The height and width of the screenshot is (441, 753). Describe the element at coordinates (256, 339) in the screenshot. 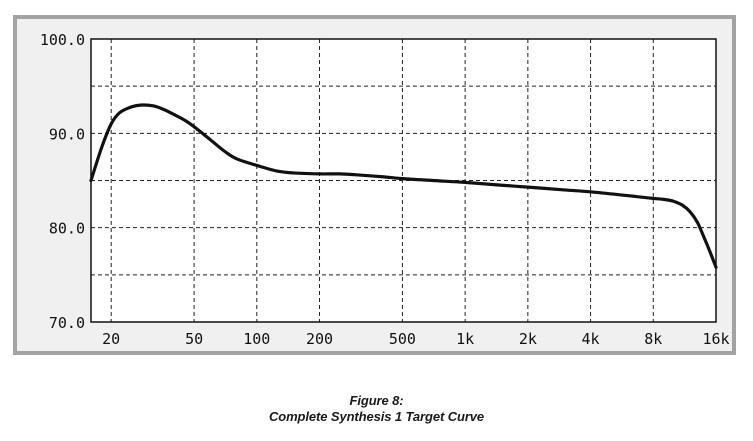

I see `x-tick-label: 100` at that location.